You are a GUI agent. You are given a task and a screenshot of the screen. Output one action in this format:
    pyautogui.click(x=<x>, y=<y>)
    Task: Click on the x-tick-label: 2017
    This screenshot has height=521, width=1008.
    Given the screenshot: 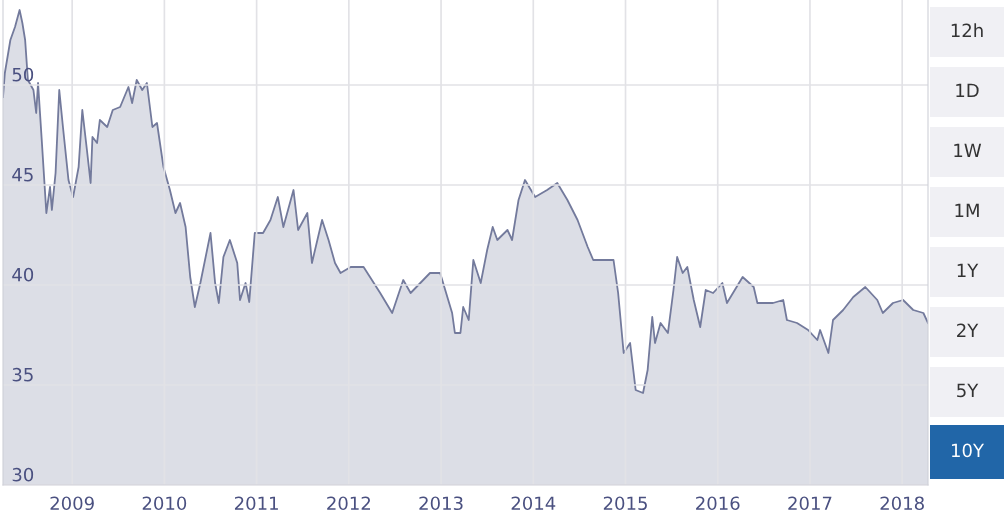 What is the action you would take?
    pyautogui.click(x=810, y=503)
    